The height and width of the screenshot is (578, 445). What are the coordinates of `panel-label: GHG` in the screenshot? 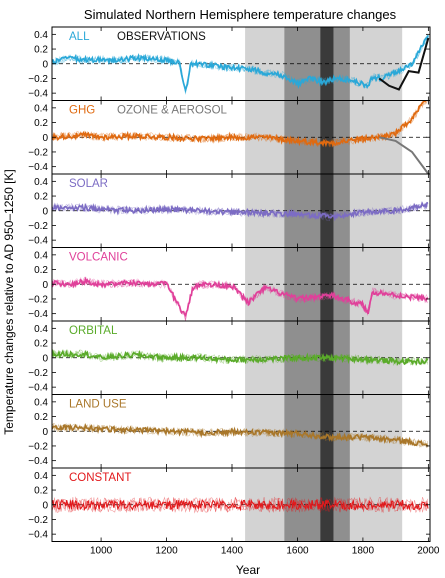 It's located at (82, 111).